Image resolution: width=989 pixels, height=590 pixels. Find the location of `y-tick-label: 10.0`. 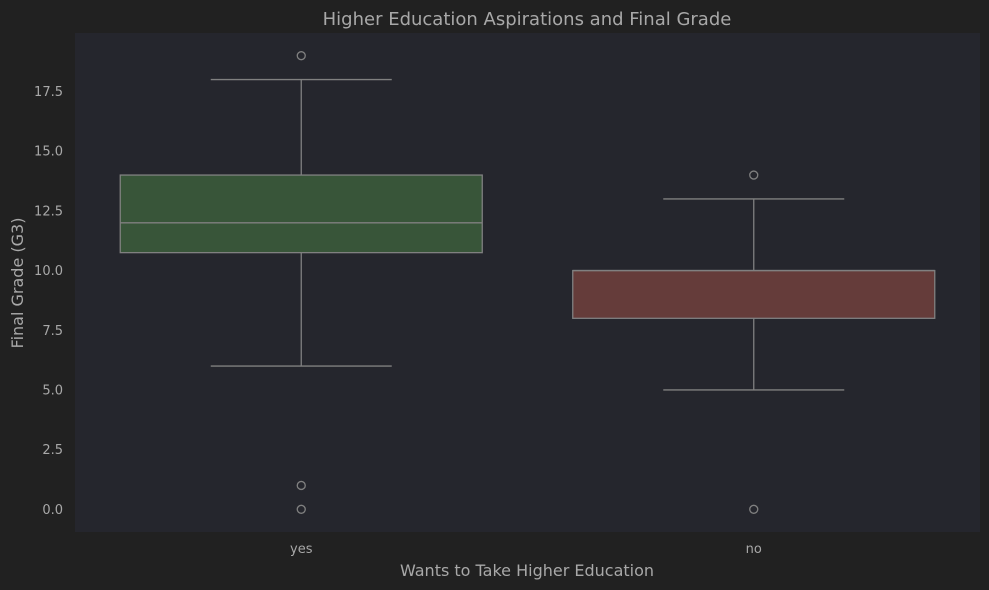

y-tick-label: 10.0 is located at coordinates (48, 271).